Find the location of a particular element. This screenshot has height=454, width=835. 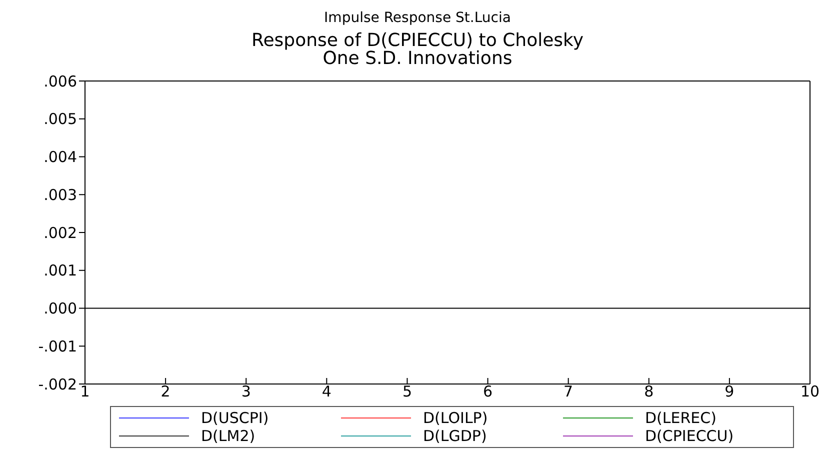

legend-label: D(CPIECCU) is located at coordinates (689, 436).